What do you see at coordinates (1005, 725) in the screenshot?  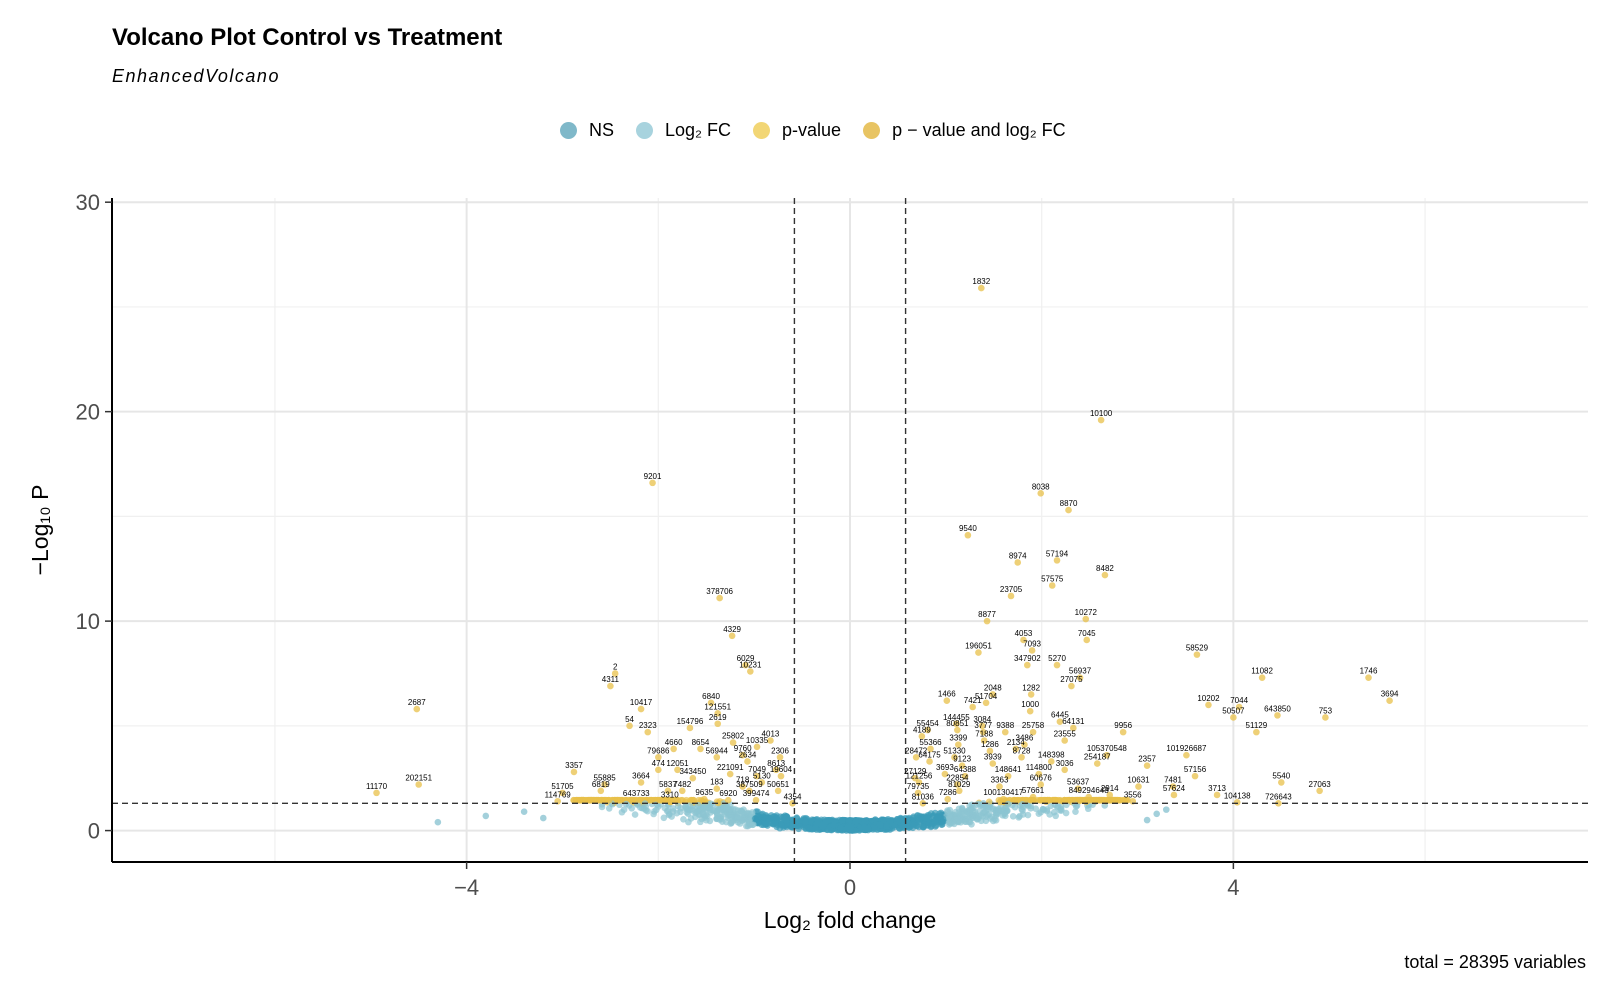 I see `point-label: 9388` at bounding box center [1005, 725].